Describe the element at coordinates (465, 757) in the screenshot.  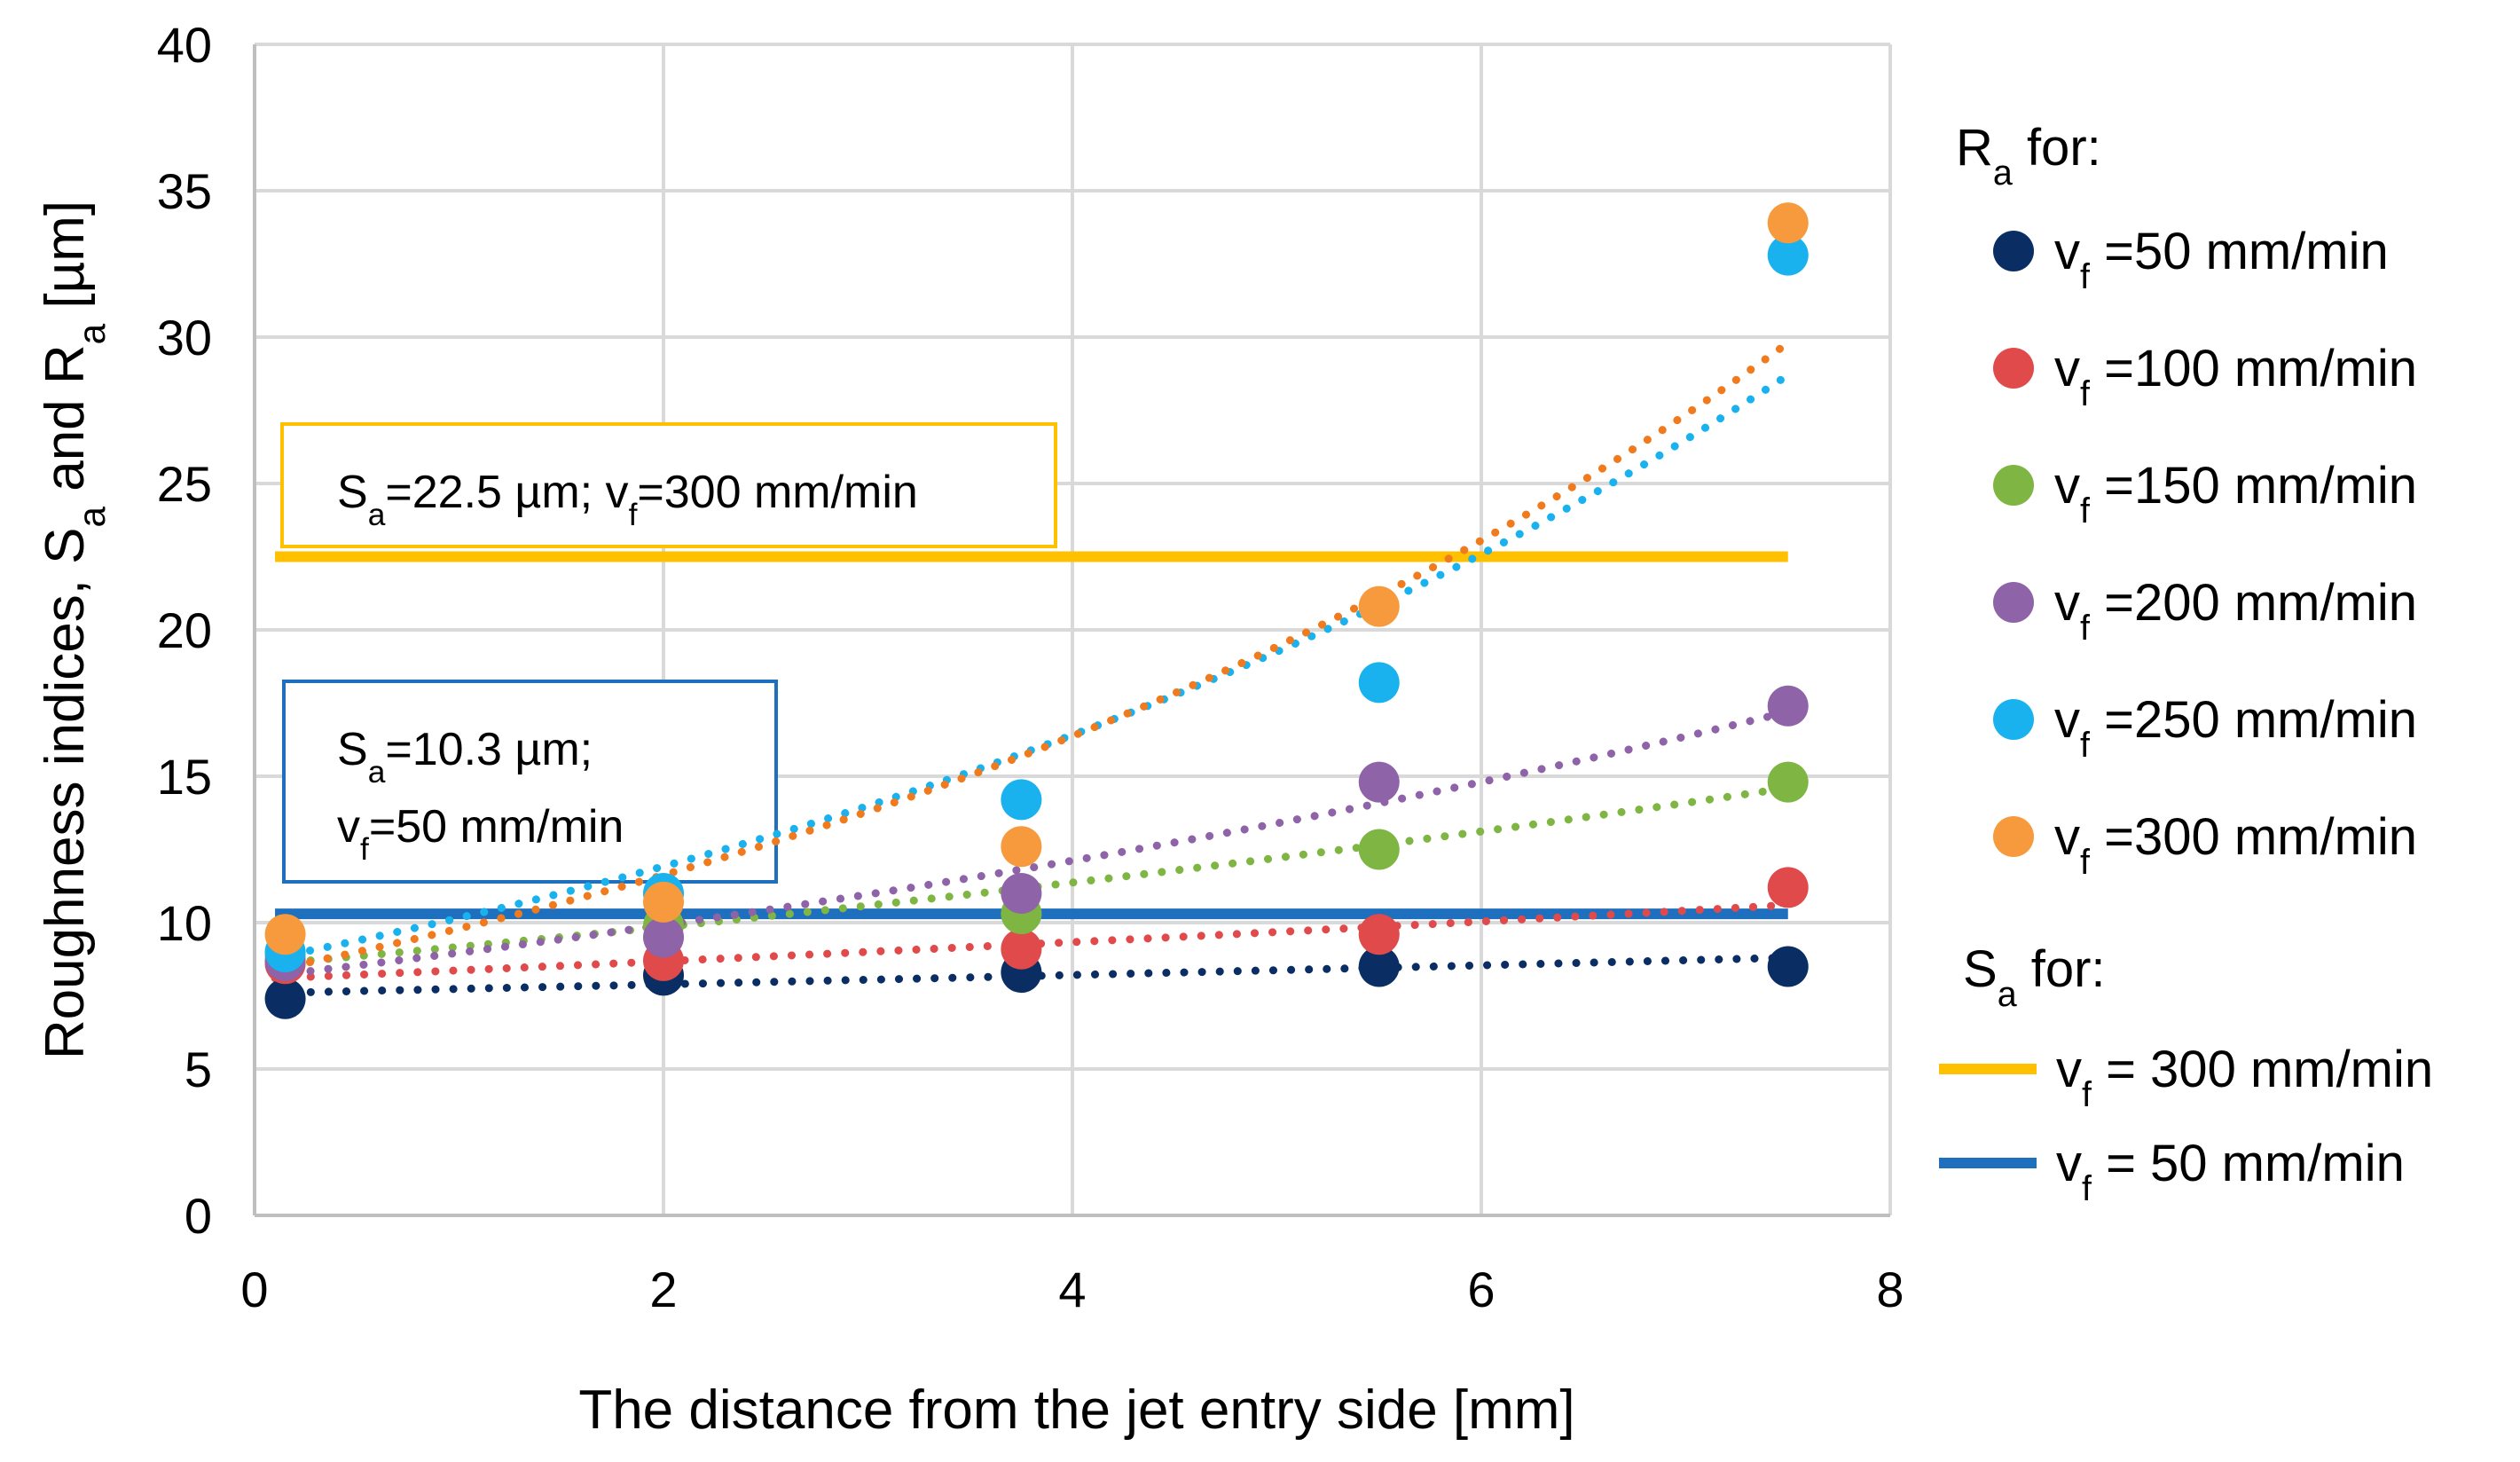
I see `annotation-text: Sa=10.3 µm;` at that location.